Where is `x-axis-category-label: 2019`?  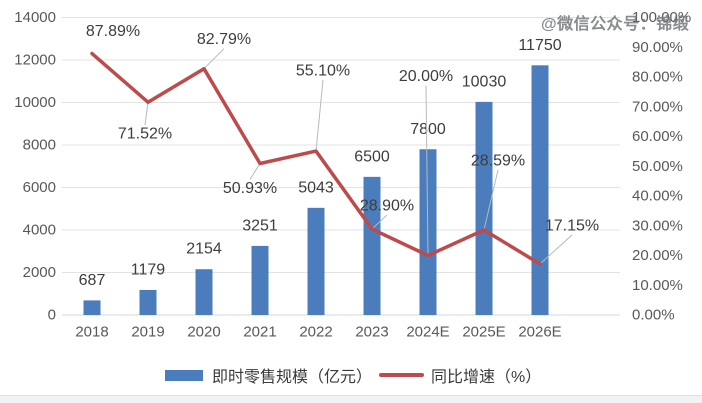 x-axis-category-label: 2019 is located at coordinates (147, 332).